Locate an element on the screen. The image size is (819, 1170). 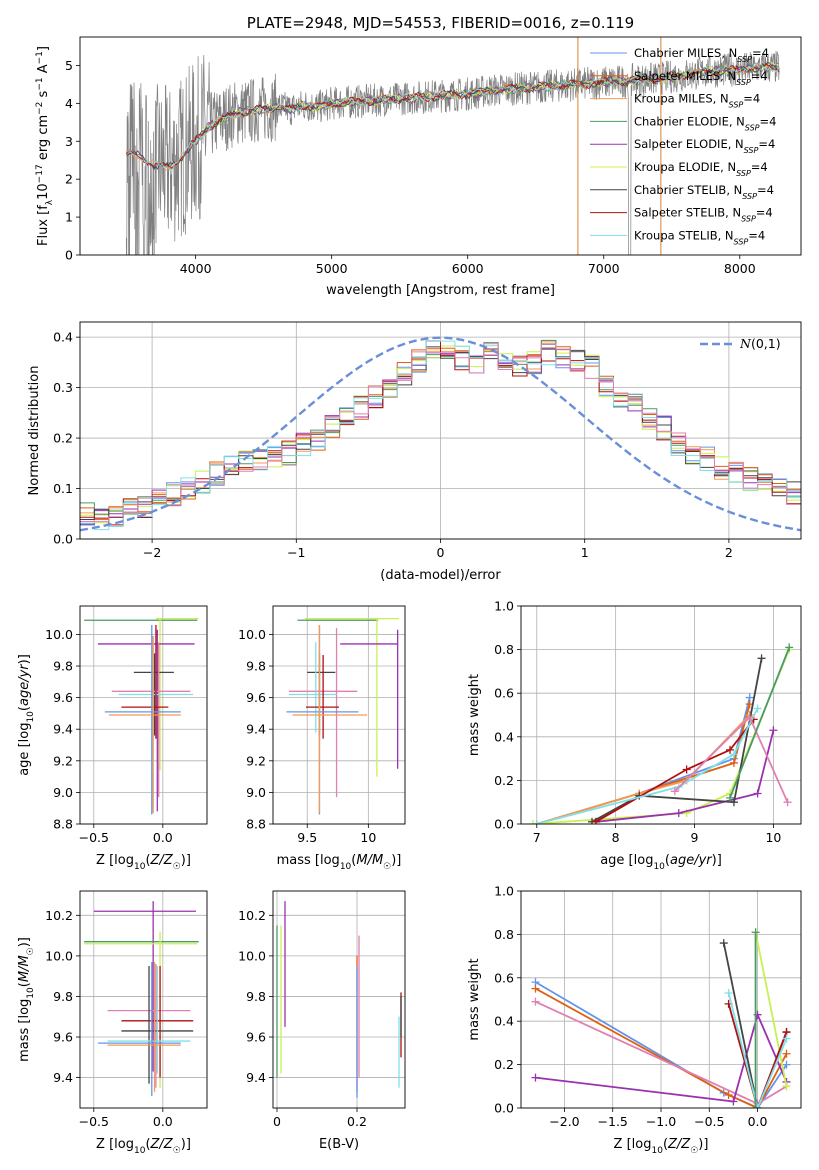
plot-area-mass_vs_Z is located at coordinates (141, 998).